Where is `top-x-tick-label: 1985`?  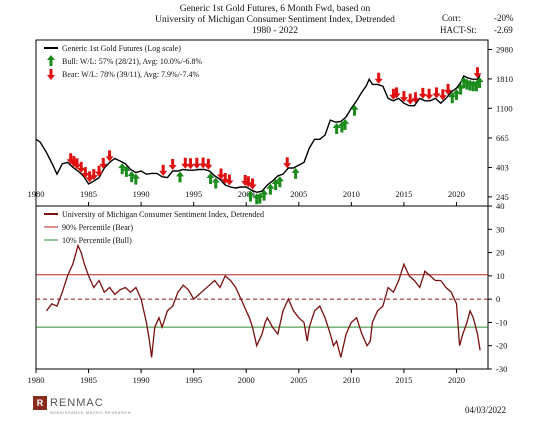
top-x-tick-label: 1985 is located at coordinates (88, 194).